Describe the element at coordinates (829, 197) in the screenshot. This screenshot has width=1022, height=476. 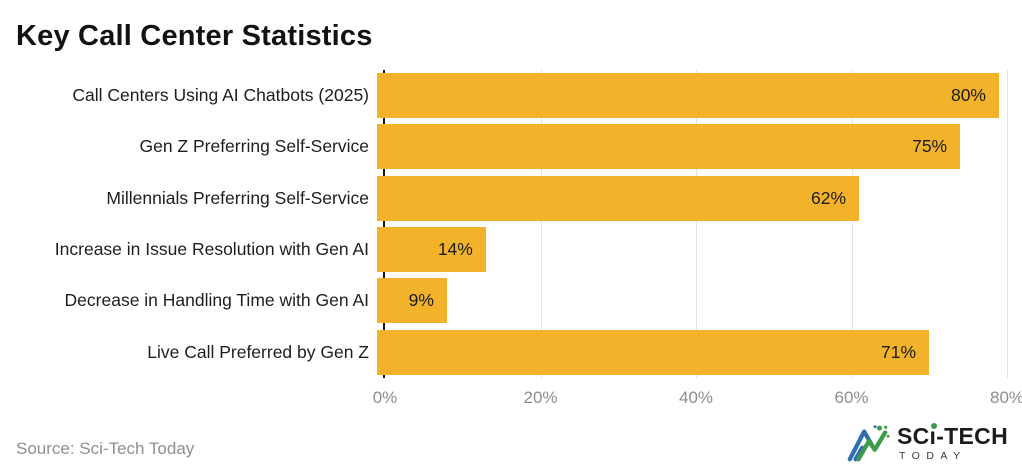
I see `bar-value: 62%` at that location.